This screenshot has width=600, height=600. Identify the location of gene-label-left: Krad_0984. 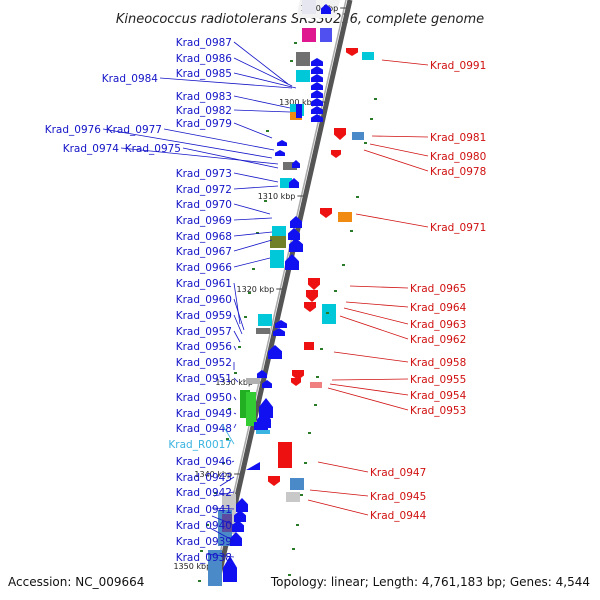
(130, 79).